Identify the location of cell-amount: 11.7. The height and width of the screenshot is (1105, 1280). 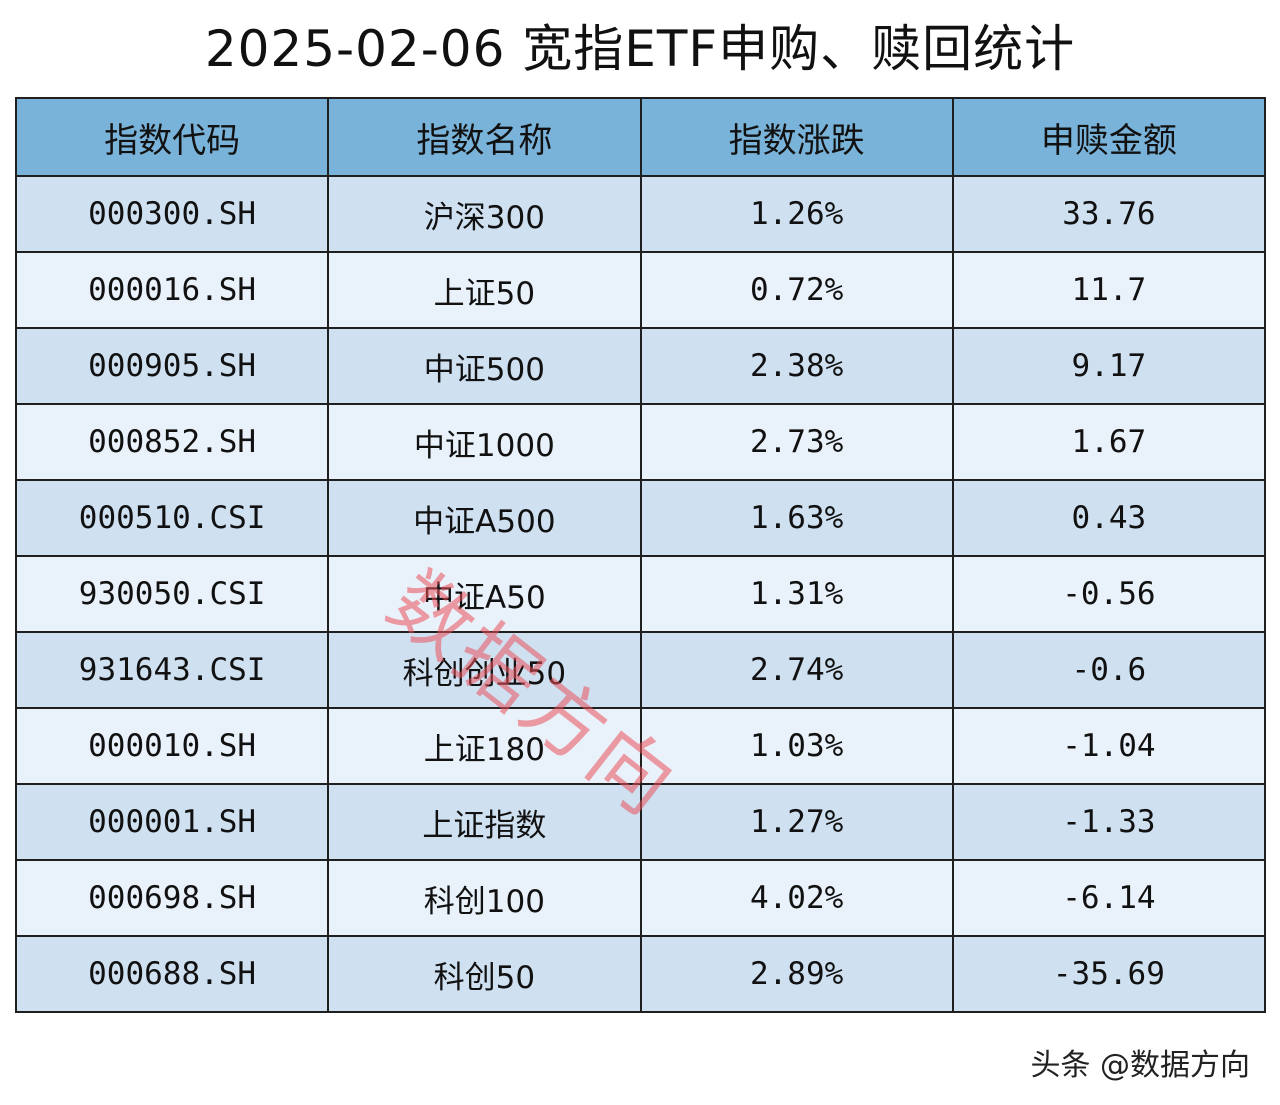
(1109, 290).